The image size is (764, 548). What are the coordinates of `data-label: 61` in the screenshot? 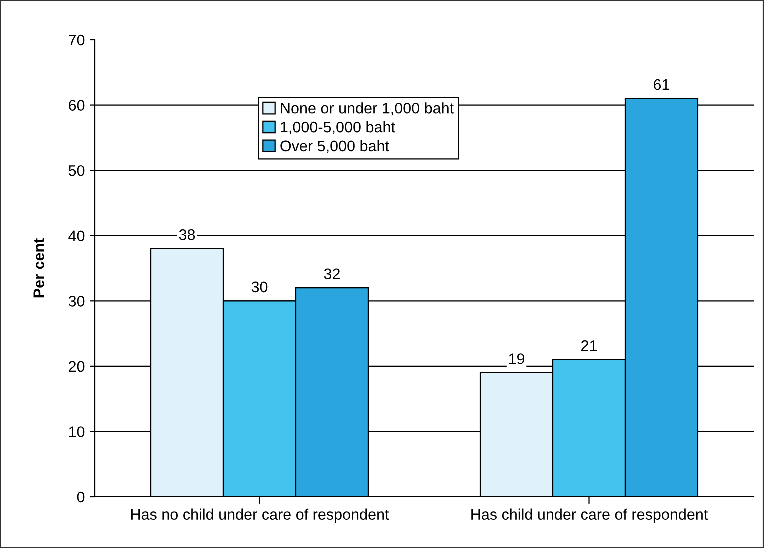 It's located at (662, 84).